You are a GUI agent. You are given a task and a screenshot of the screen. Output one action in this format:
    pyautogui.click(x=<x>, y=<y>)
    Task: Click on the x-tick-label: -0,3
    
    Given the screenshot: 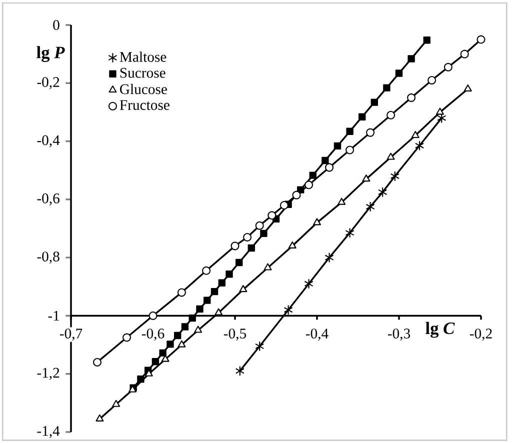 What is the action you would take?
    pyautogui.click(x=399, y=334)
    